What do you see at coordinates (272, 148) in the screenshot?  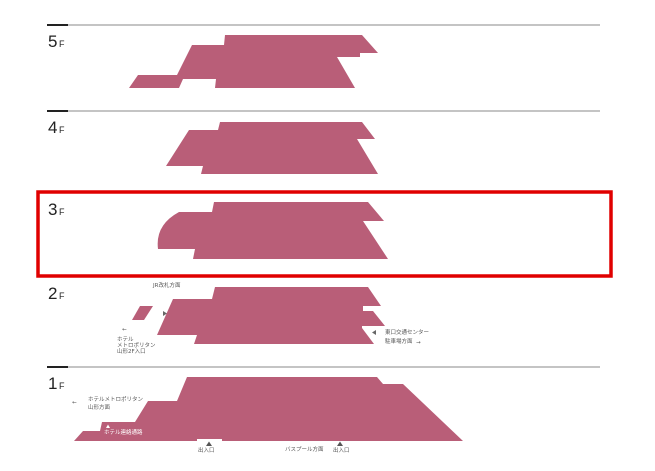 I see `floor-plan-4f` at bounding box center [272, 148].